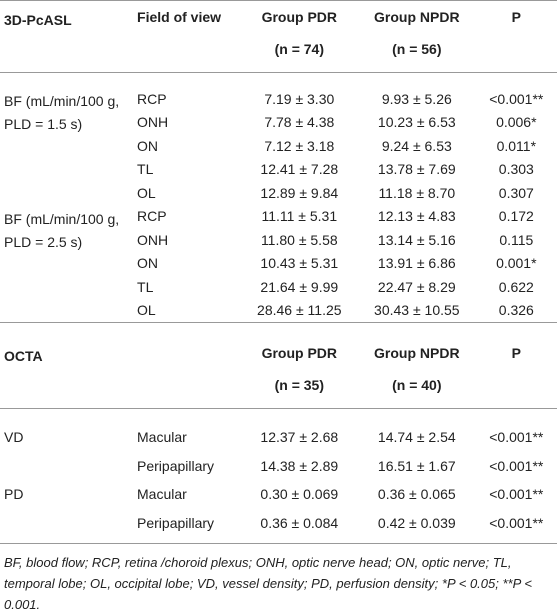 The image size is (557, 615). What do you see at coordinates (417, 192) in the screenshot?
I see `cell: 11.18 ± 8.70` at bounding box center [417, 192].